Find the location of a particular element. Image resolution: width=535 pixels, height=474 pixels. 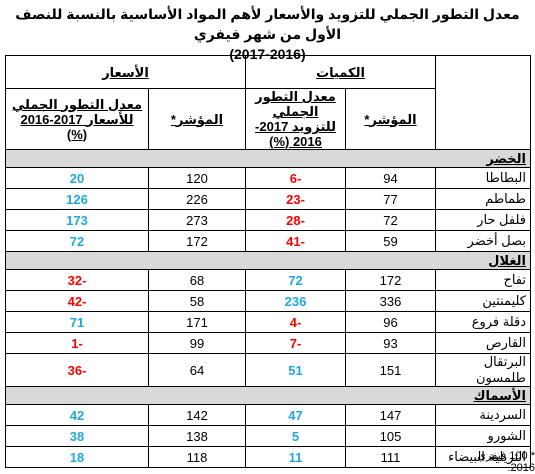

change-value: 173 is located at coordinates (77, 220).